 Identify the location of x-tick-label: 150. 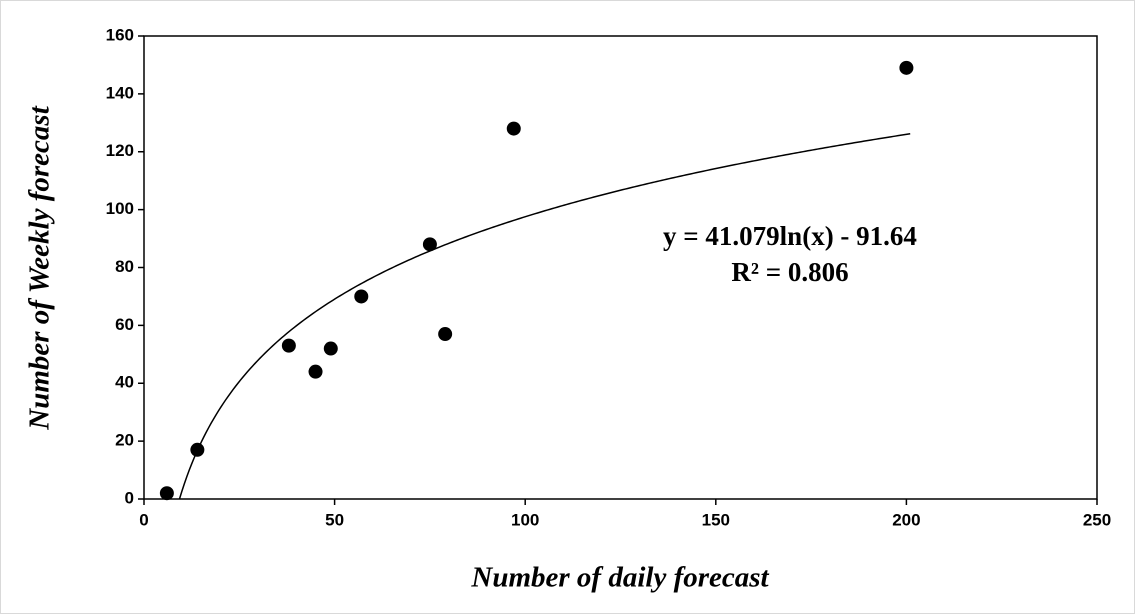
(716, 519).